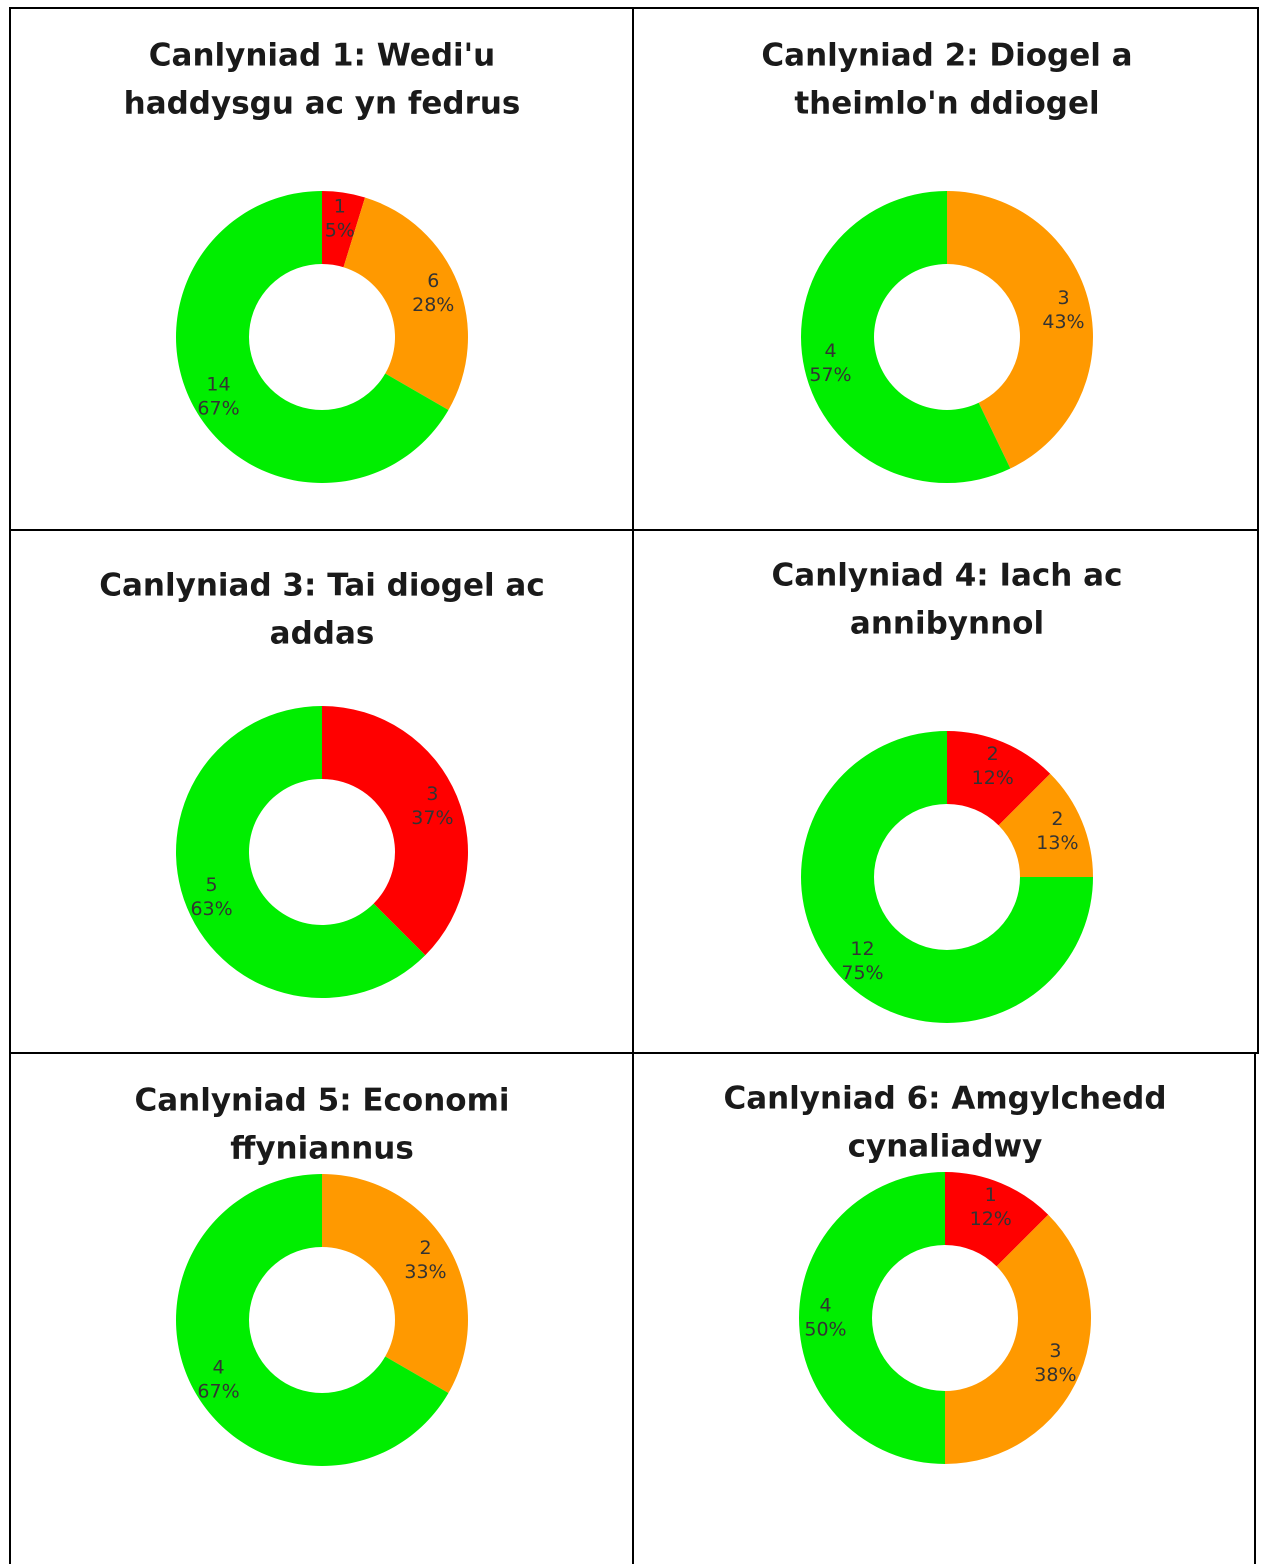 Image resolution: width=1263 pixels, height=1568 pixels. What do you see at coordinates (322, 104) in the screenshot?
I see `chart-title: haddysgu ac yn fedrus` at bounding box center [322, 104].